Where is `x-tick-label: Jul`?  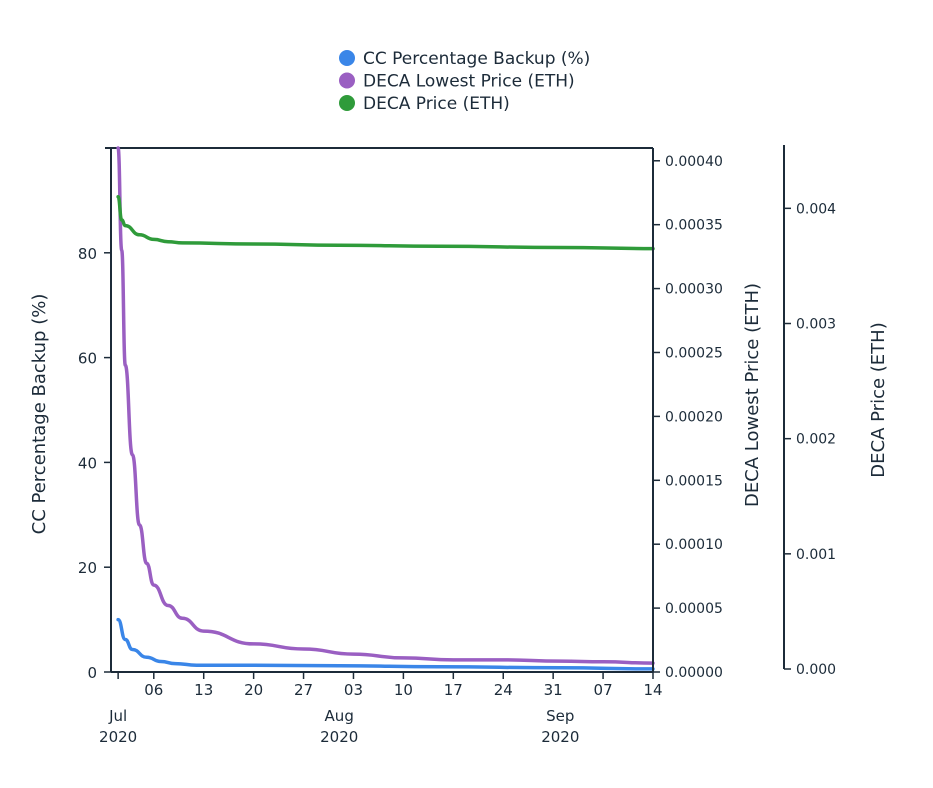 x-tick-label: Jul is located at coordinates (117, 716).